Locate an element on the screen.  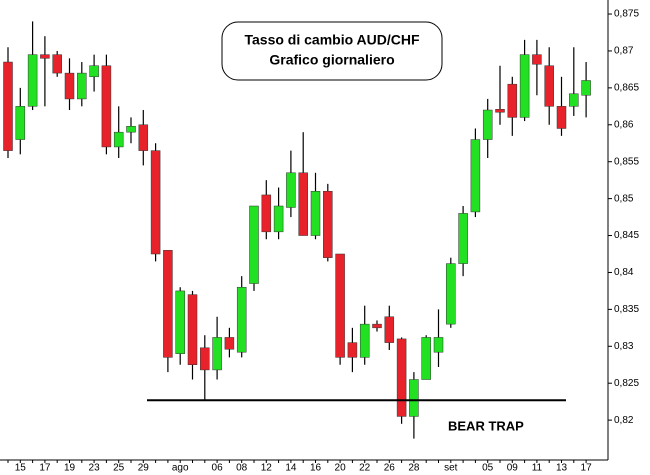
x-tick-label: 06 is located at coordinates (218, 468).